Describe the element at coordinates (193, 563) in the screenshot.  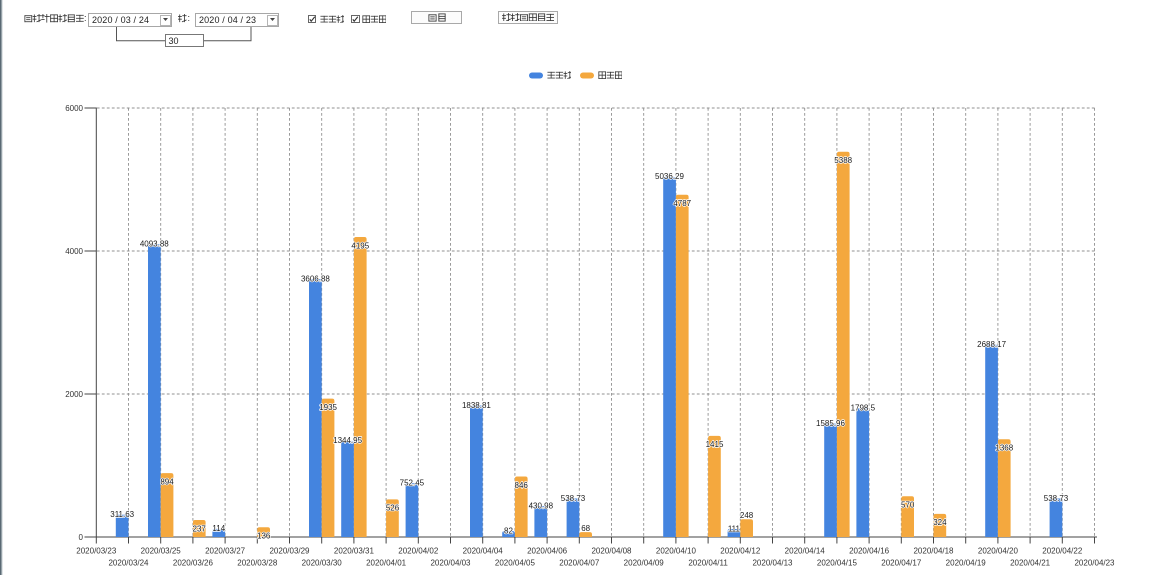
I see `svg-text: 2020/03/26` at that location.